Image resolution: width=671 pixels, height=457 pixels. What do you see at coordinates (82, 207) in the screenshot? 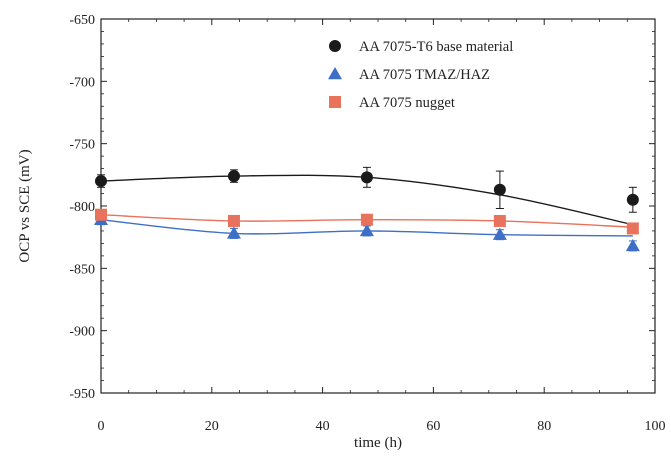
I see `y-tick-label: -800` at bounding box center [82, 207].